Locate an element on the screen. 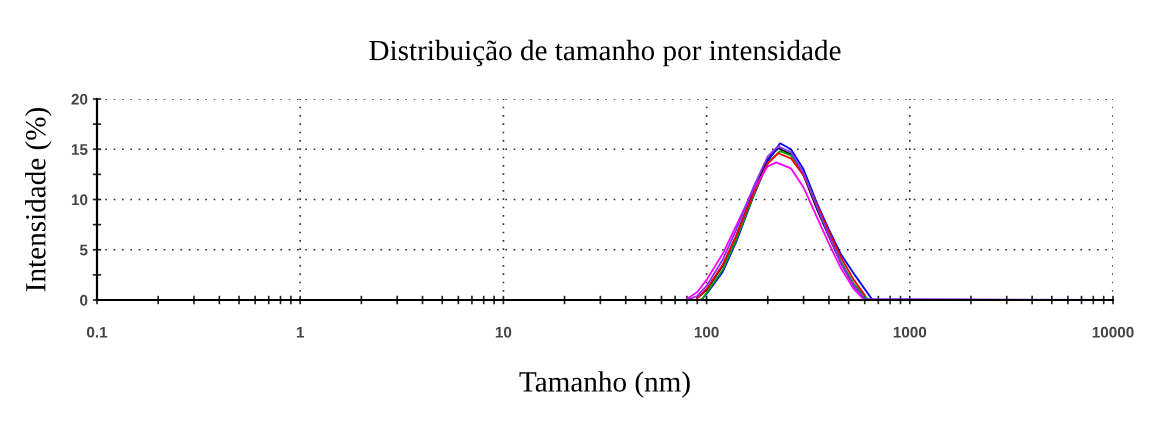 Image resolution: width=1150 pixels, height=428 pixels. x-tick-label: 10000 is located at coordinates (1113, 332).